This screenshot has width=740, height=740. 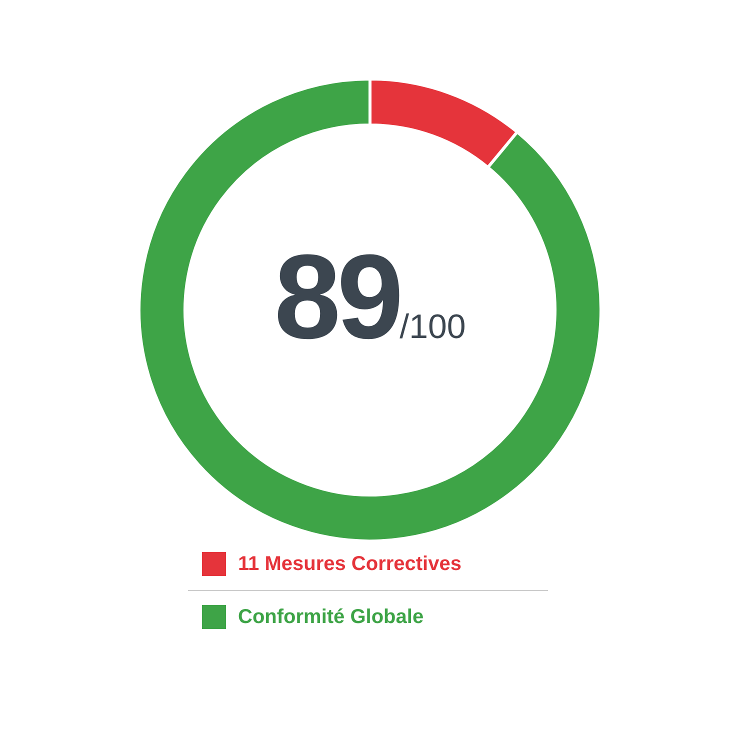 What do you see at coordinates (433, 327) in the screenshot?
I see `text: /100` at bounding box center [433, 327].